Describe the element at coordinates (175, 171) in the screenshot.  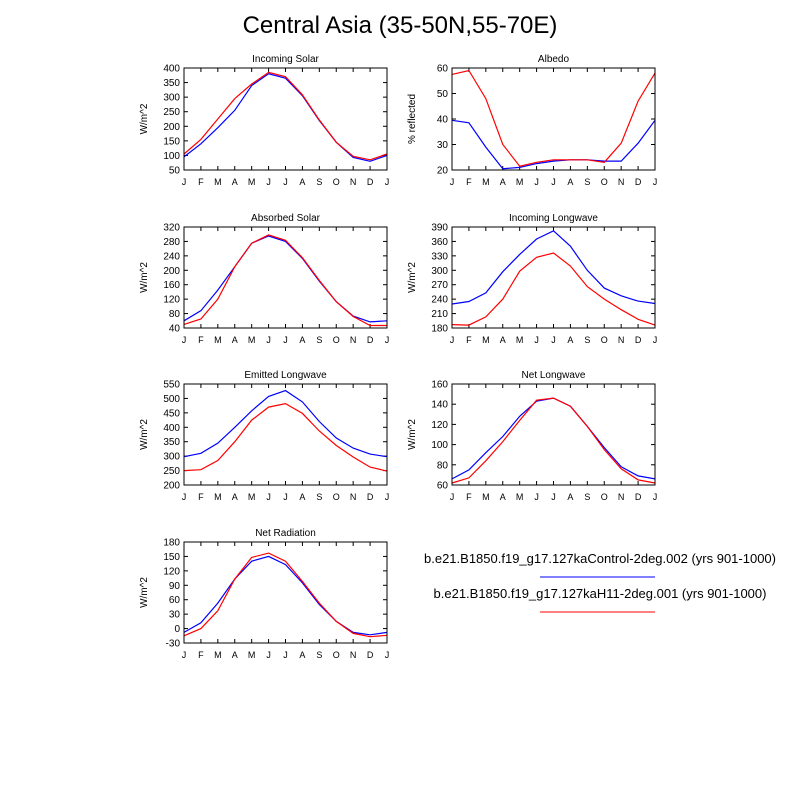
I see `y-tick-label: 50` at that location.